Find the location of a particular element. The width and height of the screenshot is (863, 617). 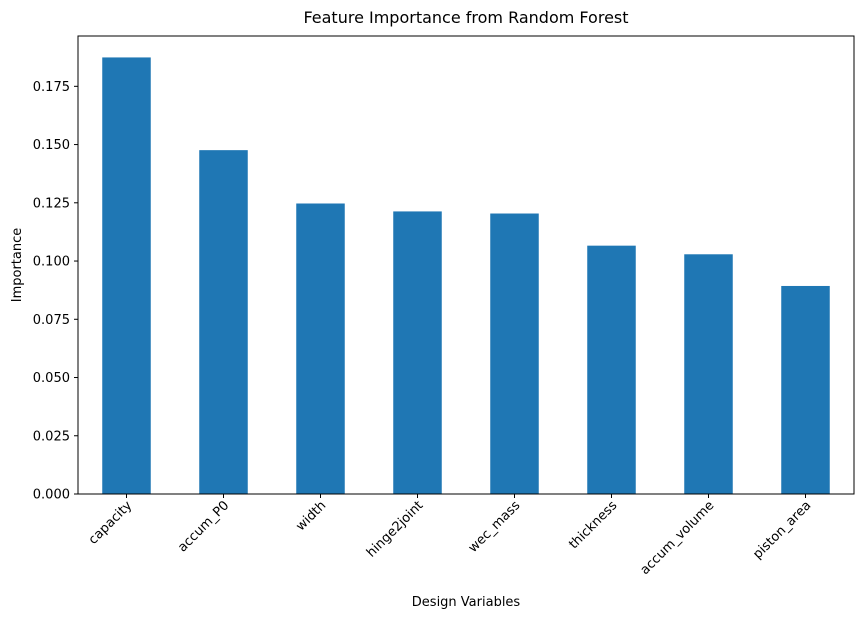

chart-title: Feature Importance from Random Forest is located at coordinates (465, 17).